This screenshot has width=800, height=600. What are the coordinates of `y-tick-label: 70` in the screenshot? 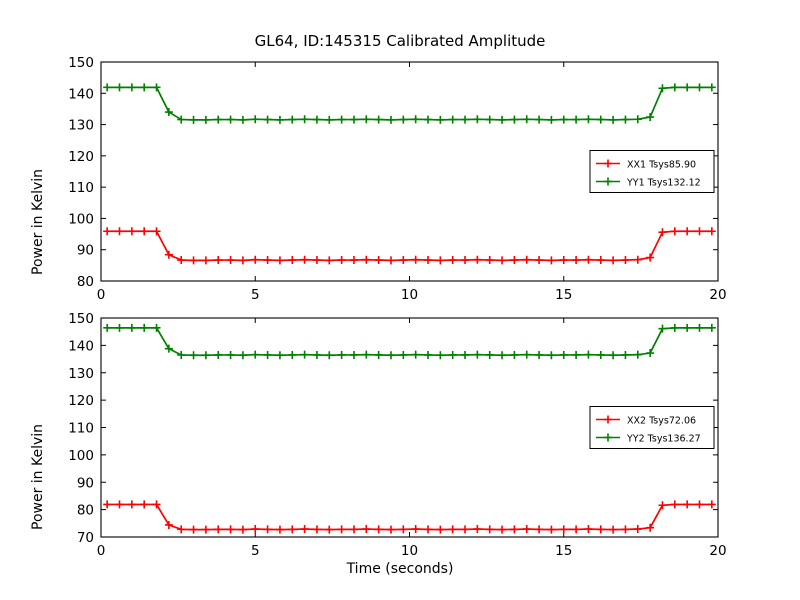 It's located at (85, 538).